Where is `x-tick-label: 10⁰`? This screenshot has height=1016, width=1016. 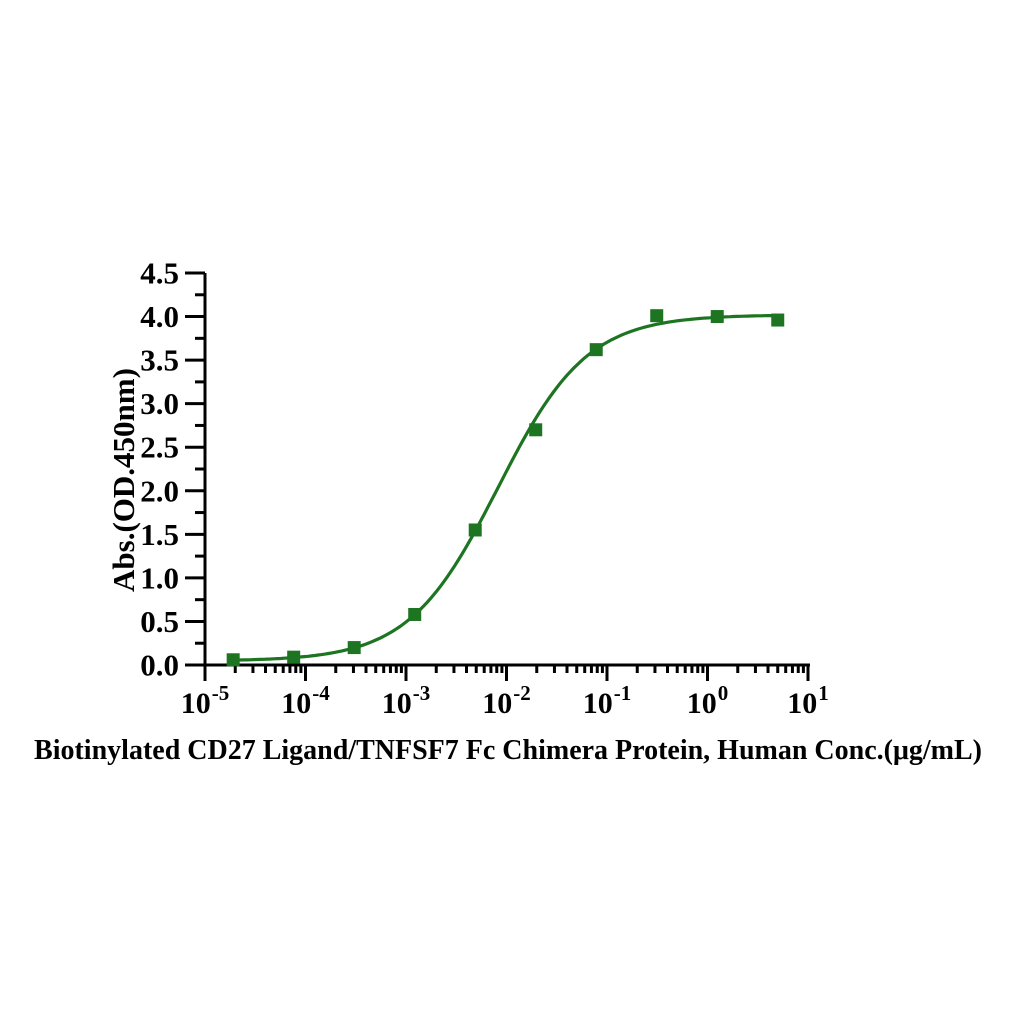
x-tick-label: 10⁰ is located at coordinates (708, 700).